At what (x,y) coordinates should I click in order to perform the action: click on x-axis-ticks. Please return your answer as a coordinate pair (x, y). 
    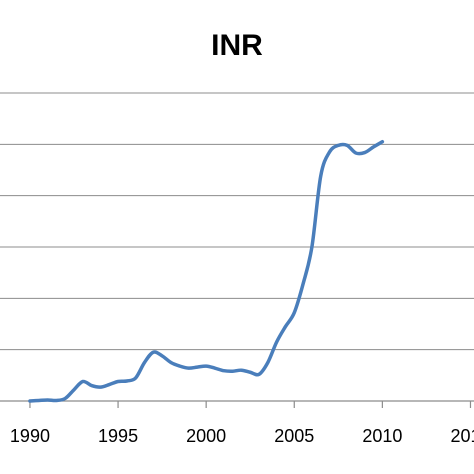
    Looking at the image, I should click on (250, 404).